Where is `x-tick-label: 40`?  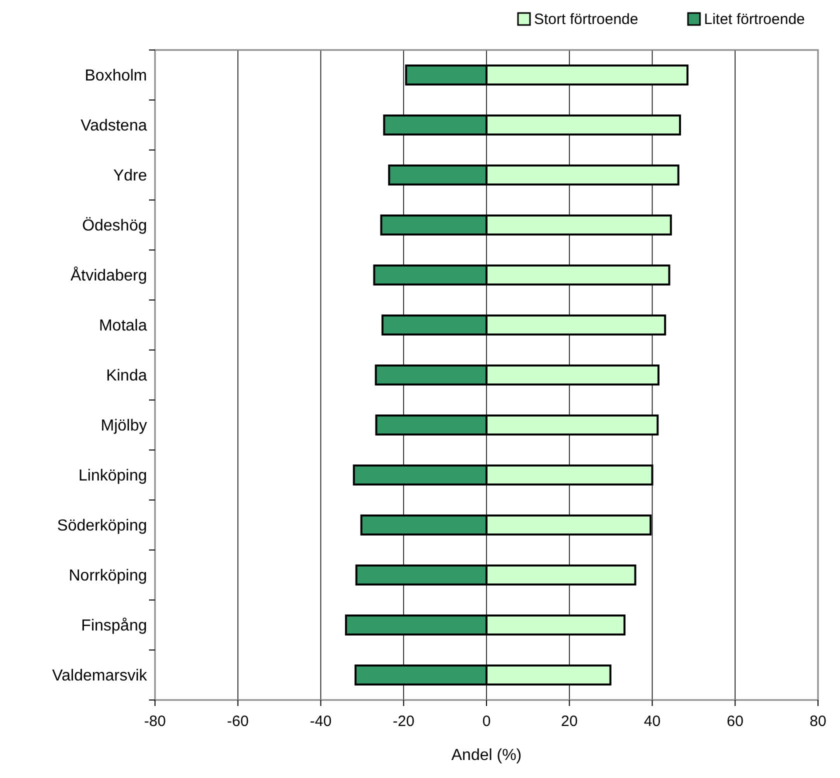
x-tick-label: 40 is located at coordinates (652, 721).